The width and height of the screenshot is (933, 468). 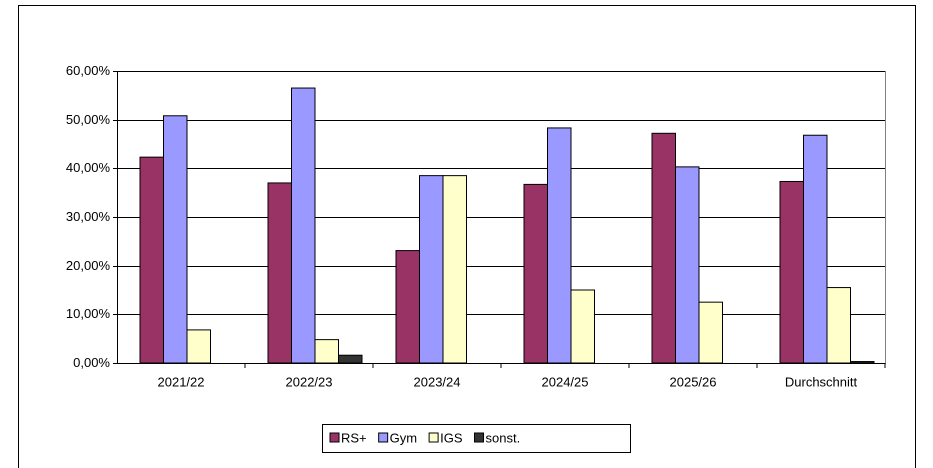 What do you see at coordinates (451, 437) in the screenshot?
I see `legend-label: IGS` at bounding box center [451, 437].